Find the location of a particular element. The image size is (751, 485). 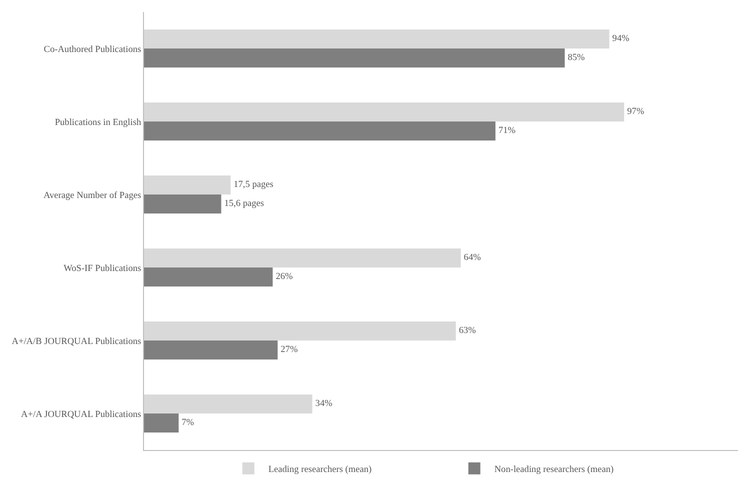

legend-label: Non-leading researchers (mean) is located at coordinates (554, 470).